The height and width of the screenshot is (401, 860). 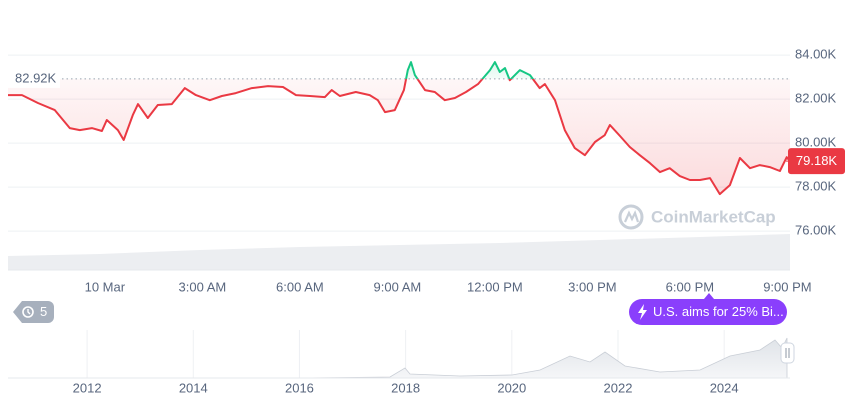 I want to click on watermark-text: CoinMarketCap, so click(x=713, y=216).